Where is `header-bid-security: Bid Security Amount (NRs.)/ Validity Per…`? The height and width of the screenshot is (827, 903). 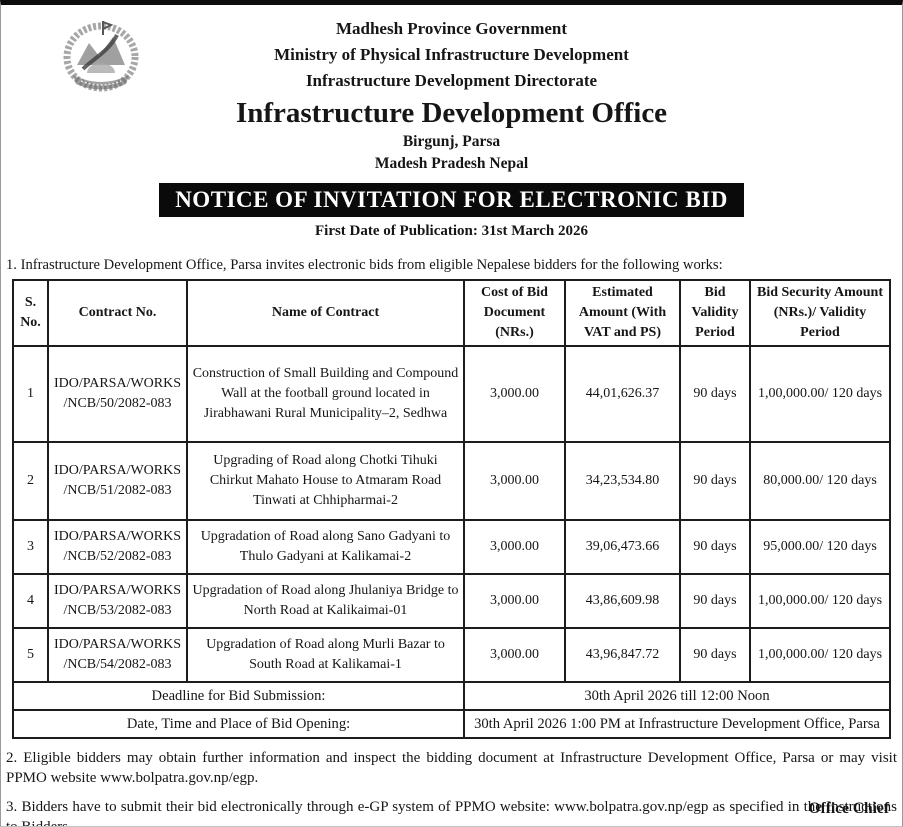
header-bid-security: Bid Security Amount (NRs.)/ Validity Per… is located at coordinates (820, 313).